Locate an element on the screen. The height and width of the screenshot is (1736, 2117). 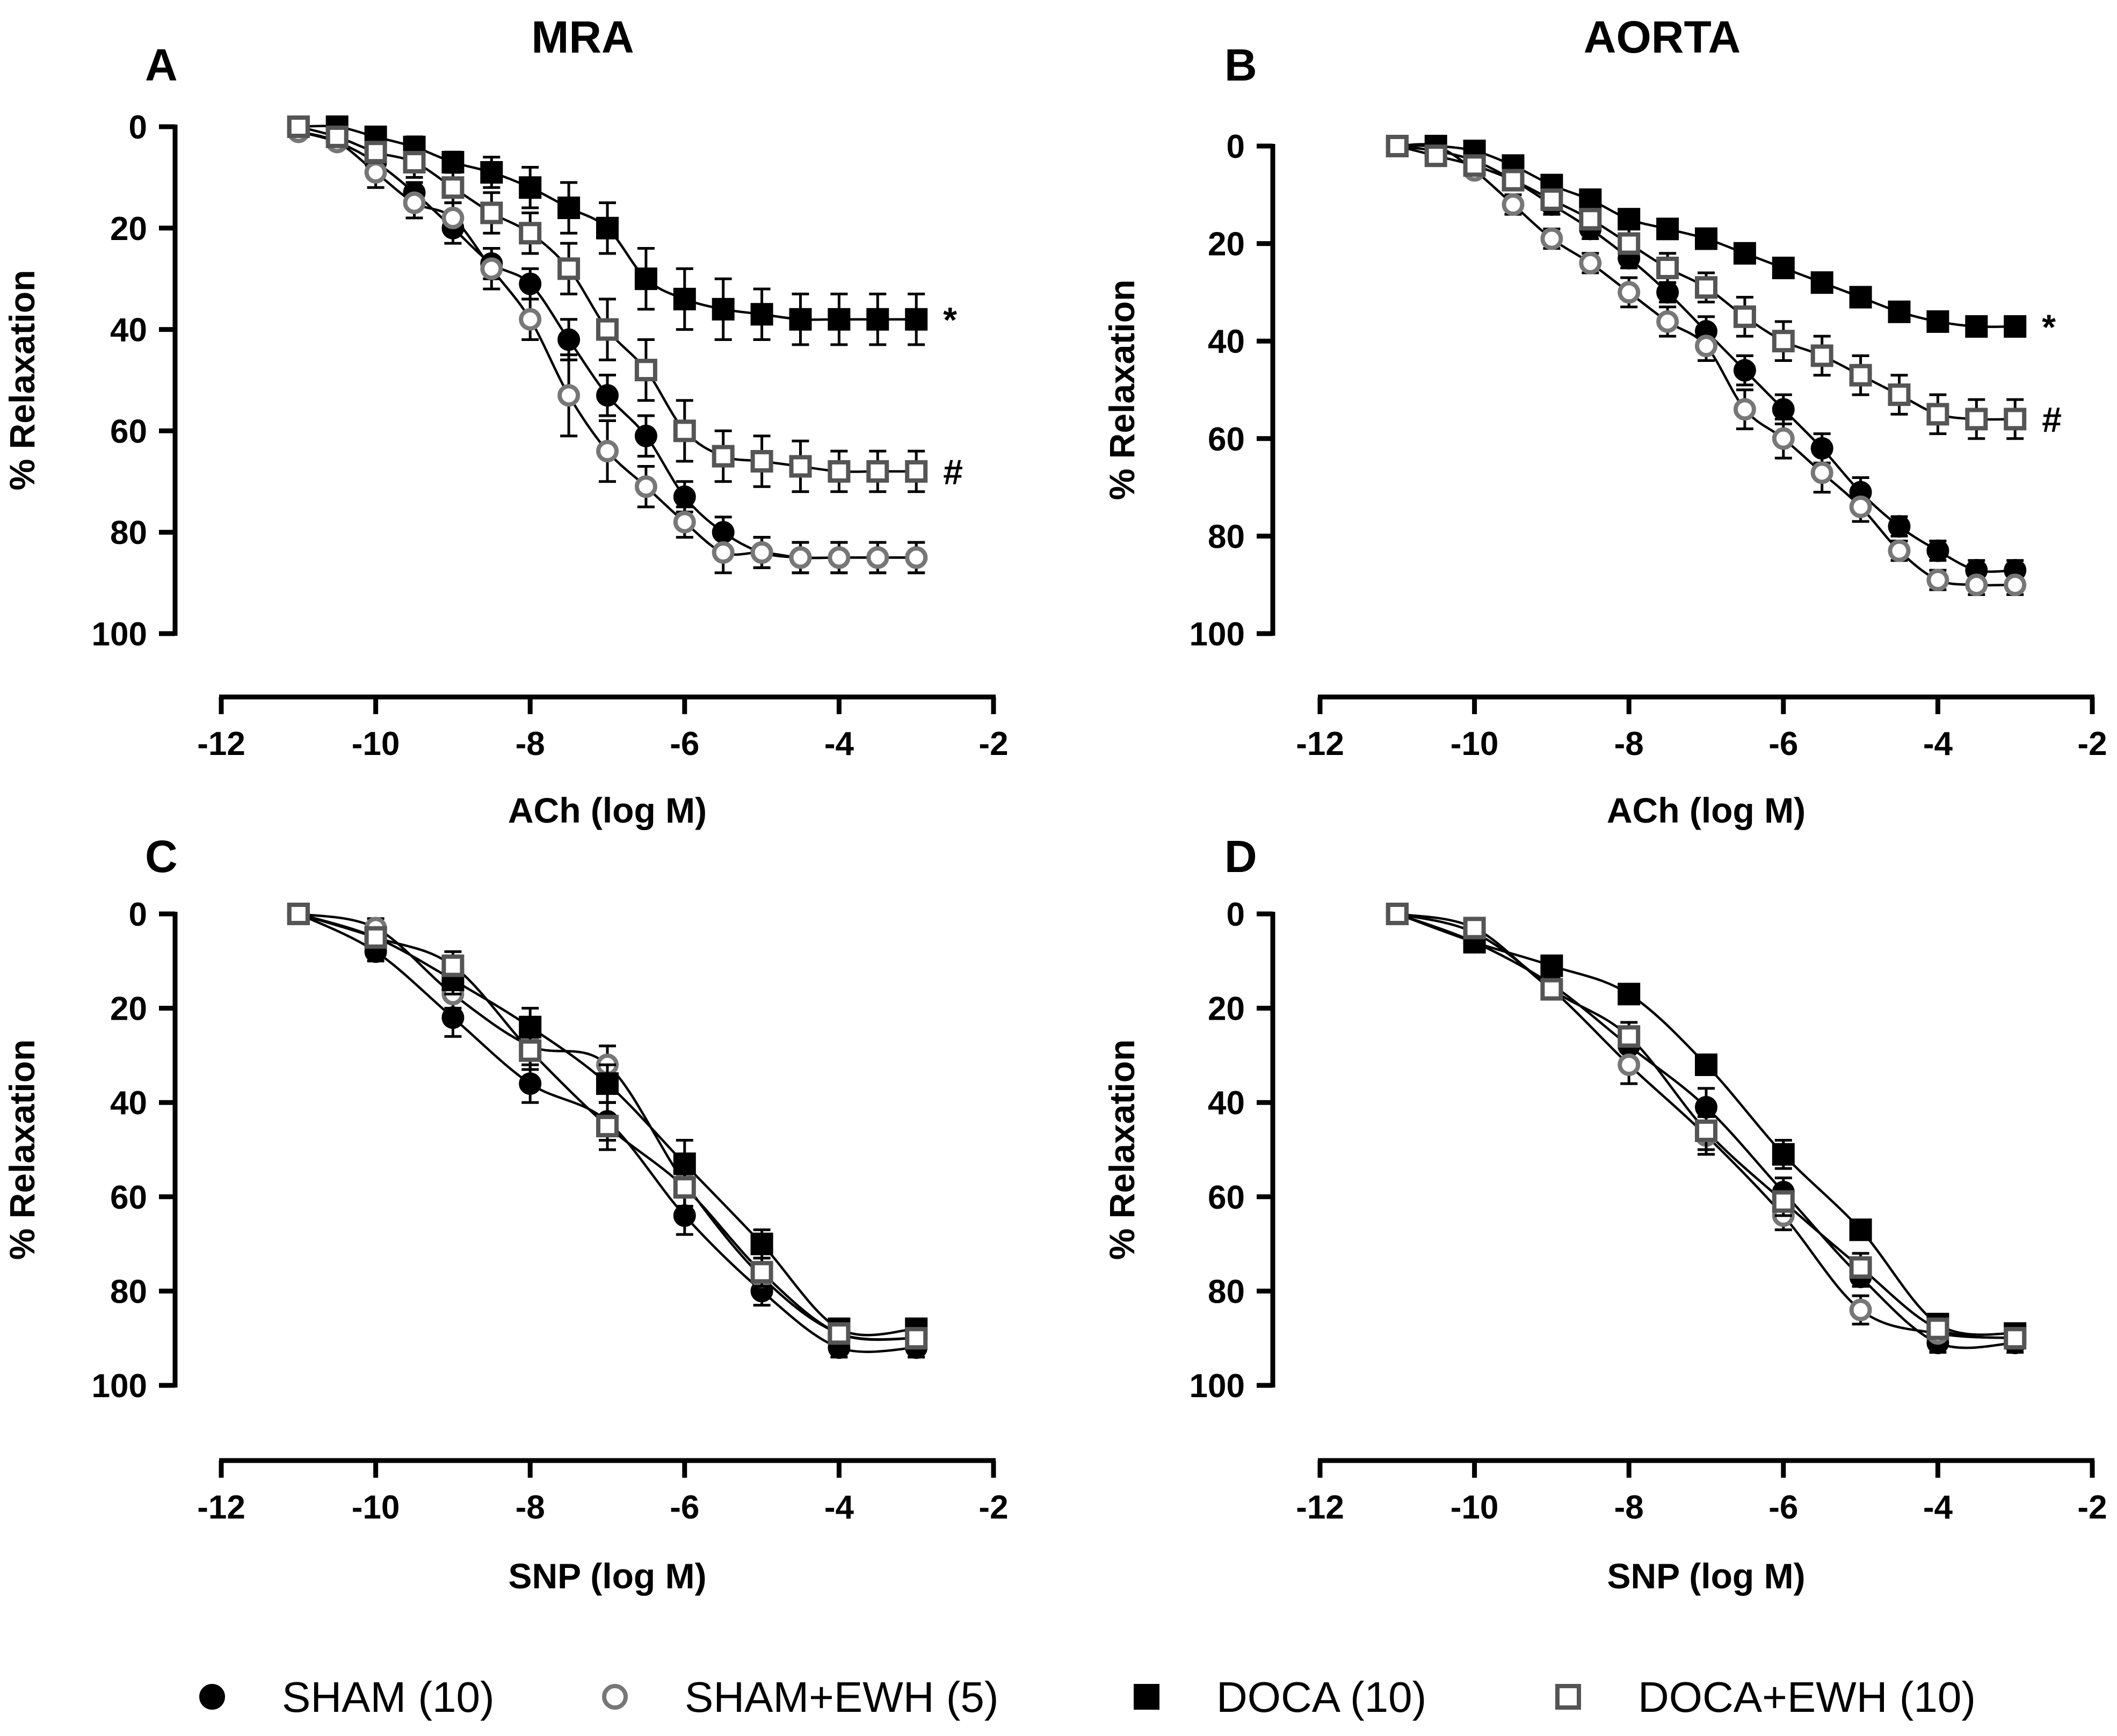
legend-item-doca-ewh-10: DOCA+EWH (10) is located at coordinates (1766, 1697).